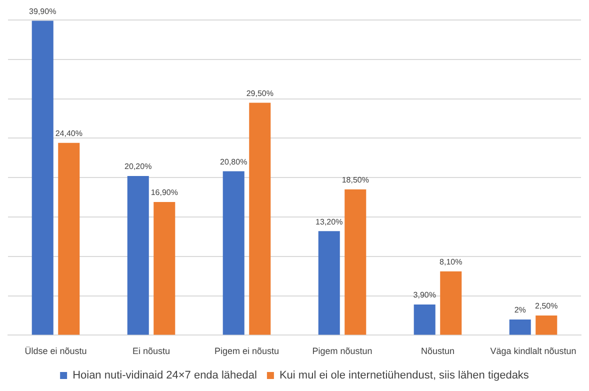 The image size is (589, 391). I want to click on data-label: 16,90%, so click(164, 193).